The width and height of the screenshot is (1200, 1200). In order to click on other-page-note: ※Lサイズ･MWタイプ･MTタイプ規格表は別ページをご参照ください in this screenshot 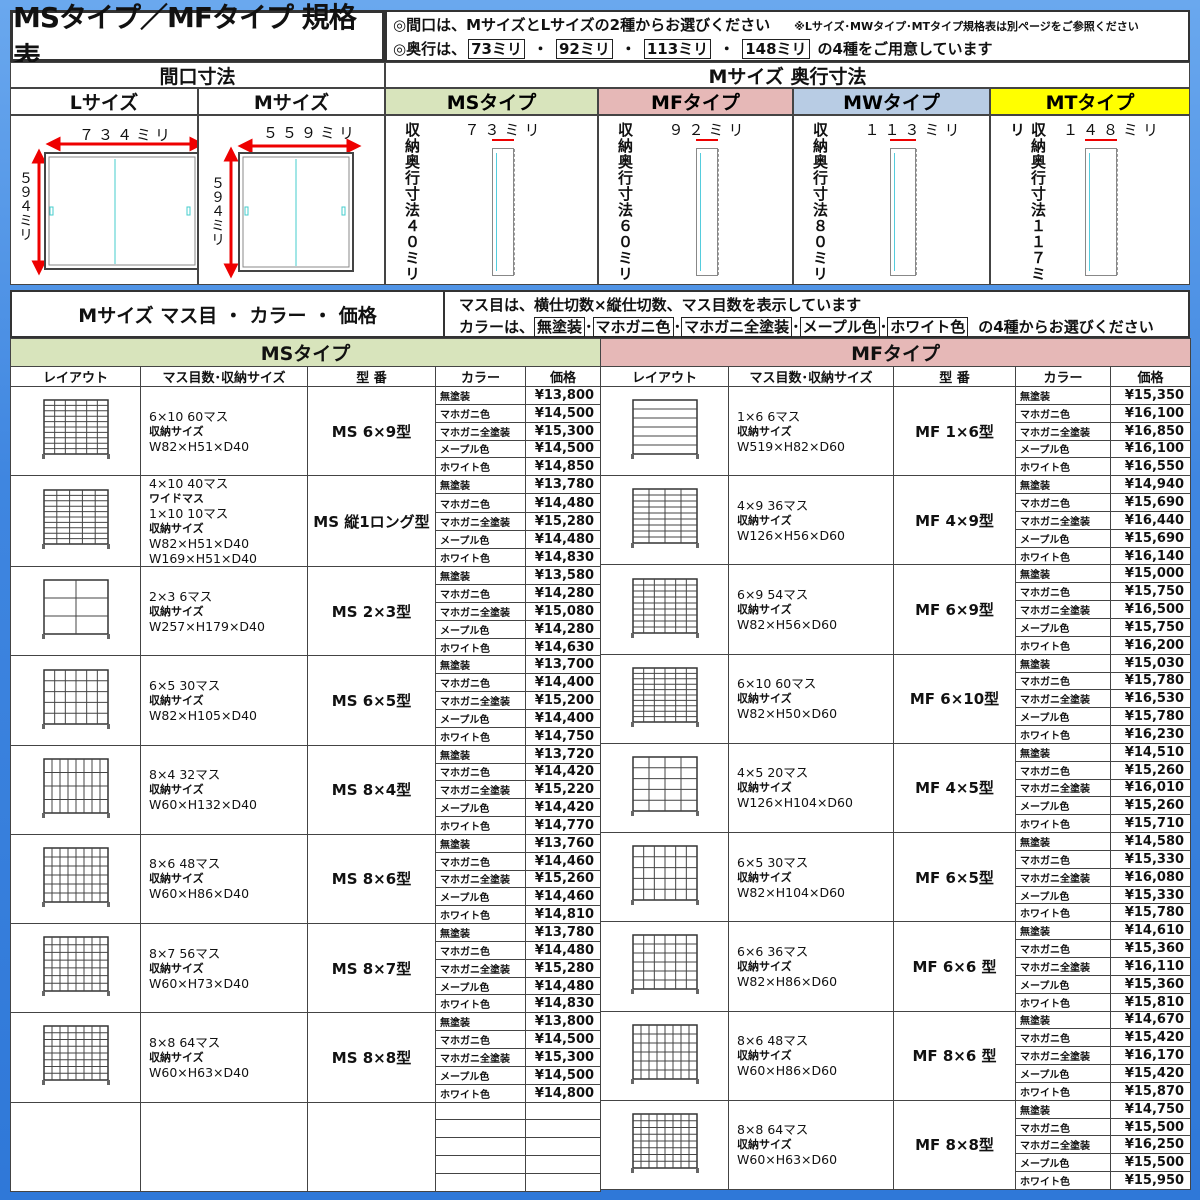, I will do `click(966, 26)`.